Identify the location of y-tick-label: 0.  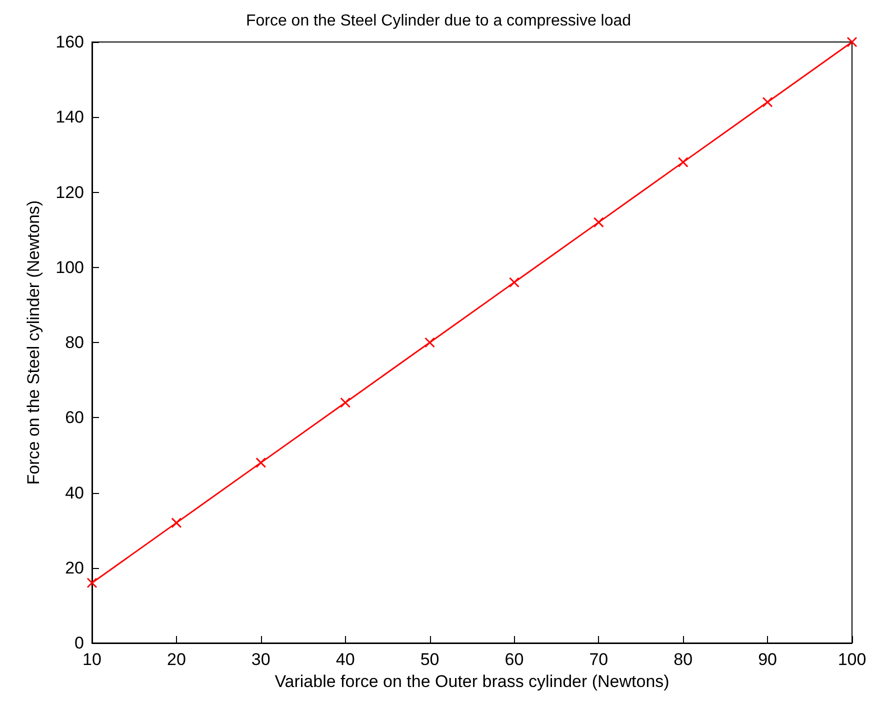
(79, 643).